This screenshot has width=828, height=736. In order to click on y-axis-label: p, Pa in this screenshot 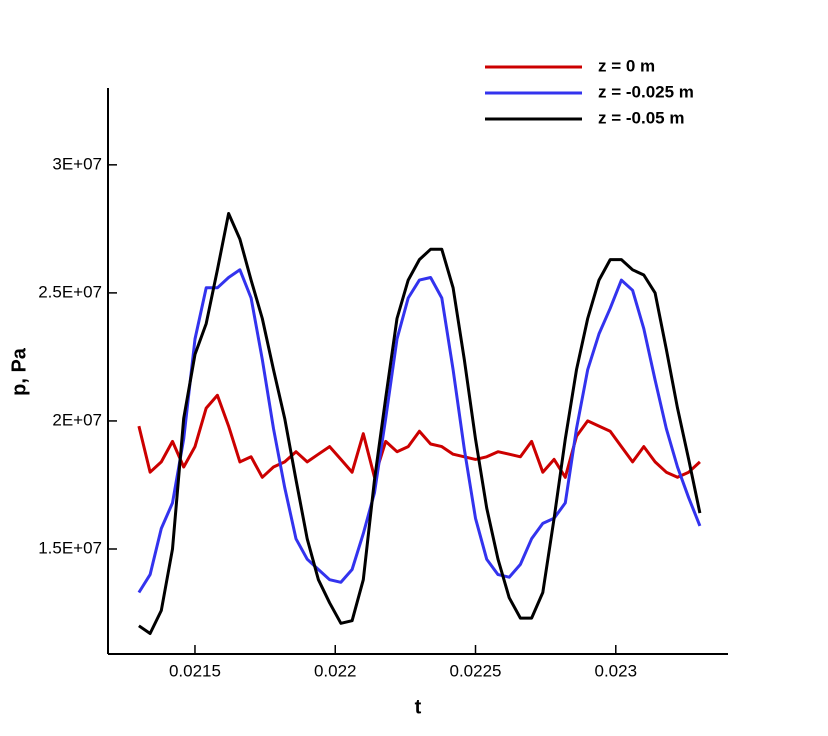, I will do `click(19, 371)`.